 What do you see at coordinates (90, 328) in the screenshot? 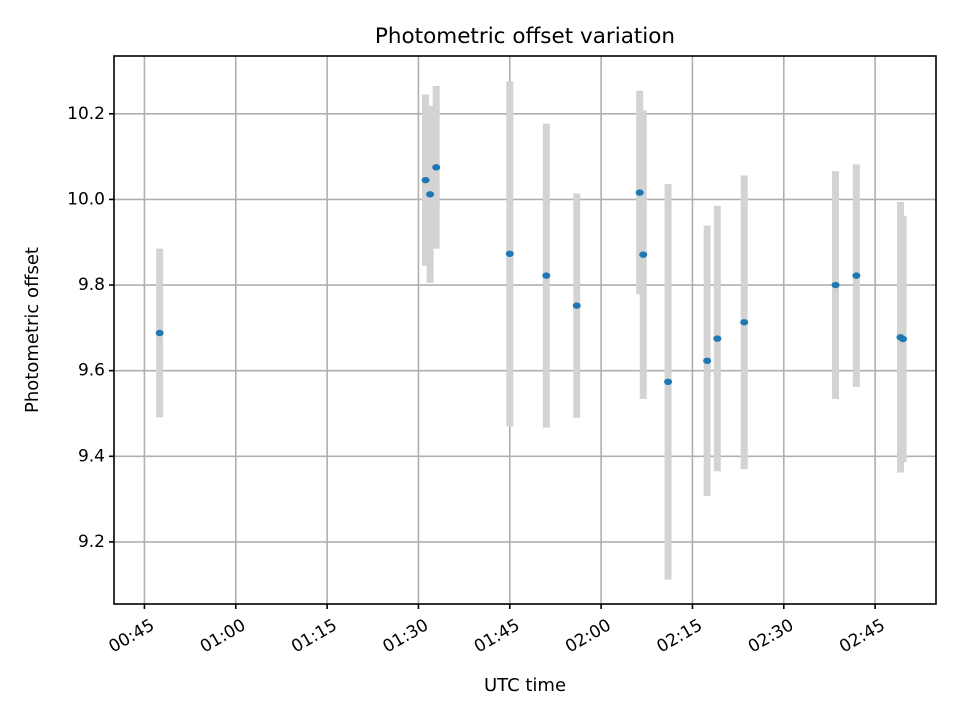
I see `y-axis: 9.2 9.4 9.6 9.8 10.0 10.2` at bounding box center [90, 328].